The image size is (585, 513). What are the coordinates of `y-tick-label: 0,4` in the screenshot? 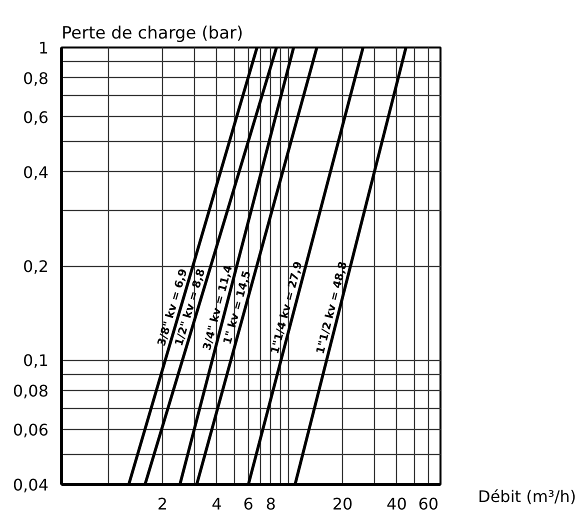 It's located at (36, 172).